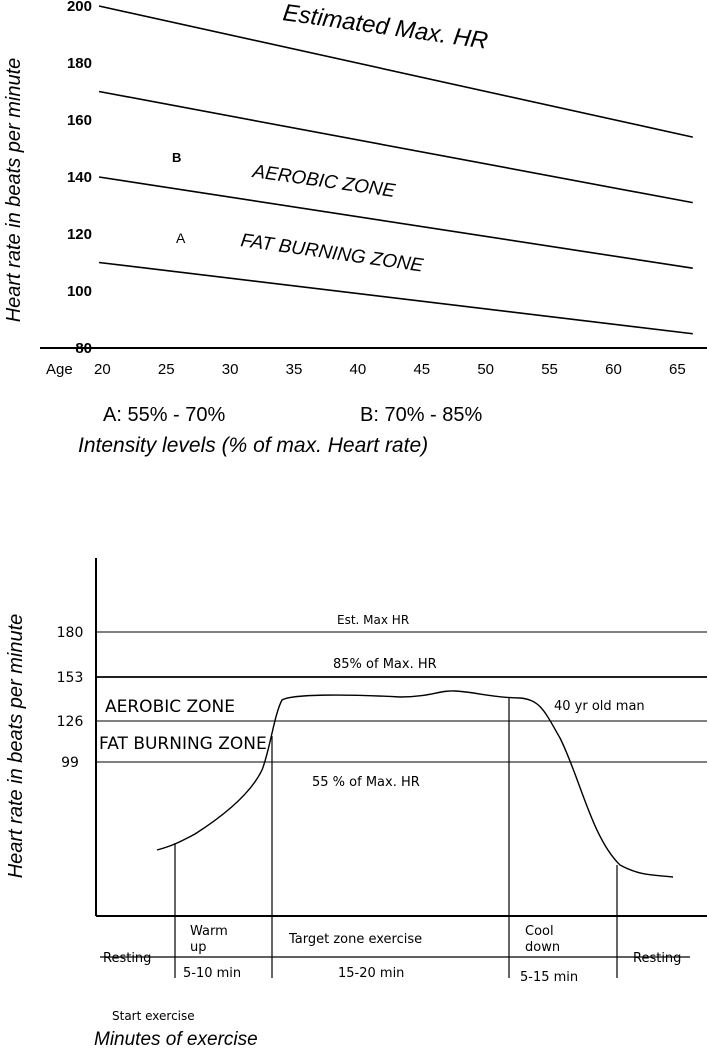 This screenshot has height=1049, width=709. Describe the element at coordinates (421, 369) in the screenshot. I see `x-tick-45: 45` at that location.